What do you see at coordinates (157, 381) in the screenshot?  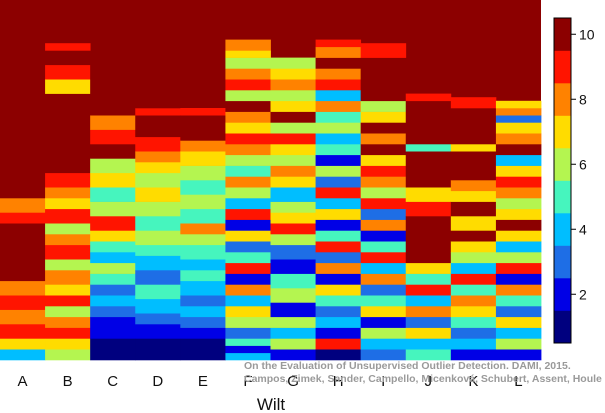 I see `category-label-d: D` at bounding box center [157, 381].